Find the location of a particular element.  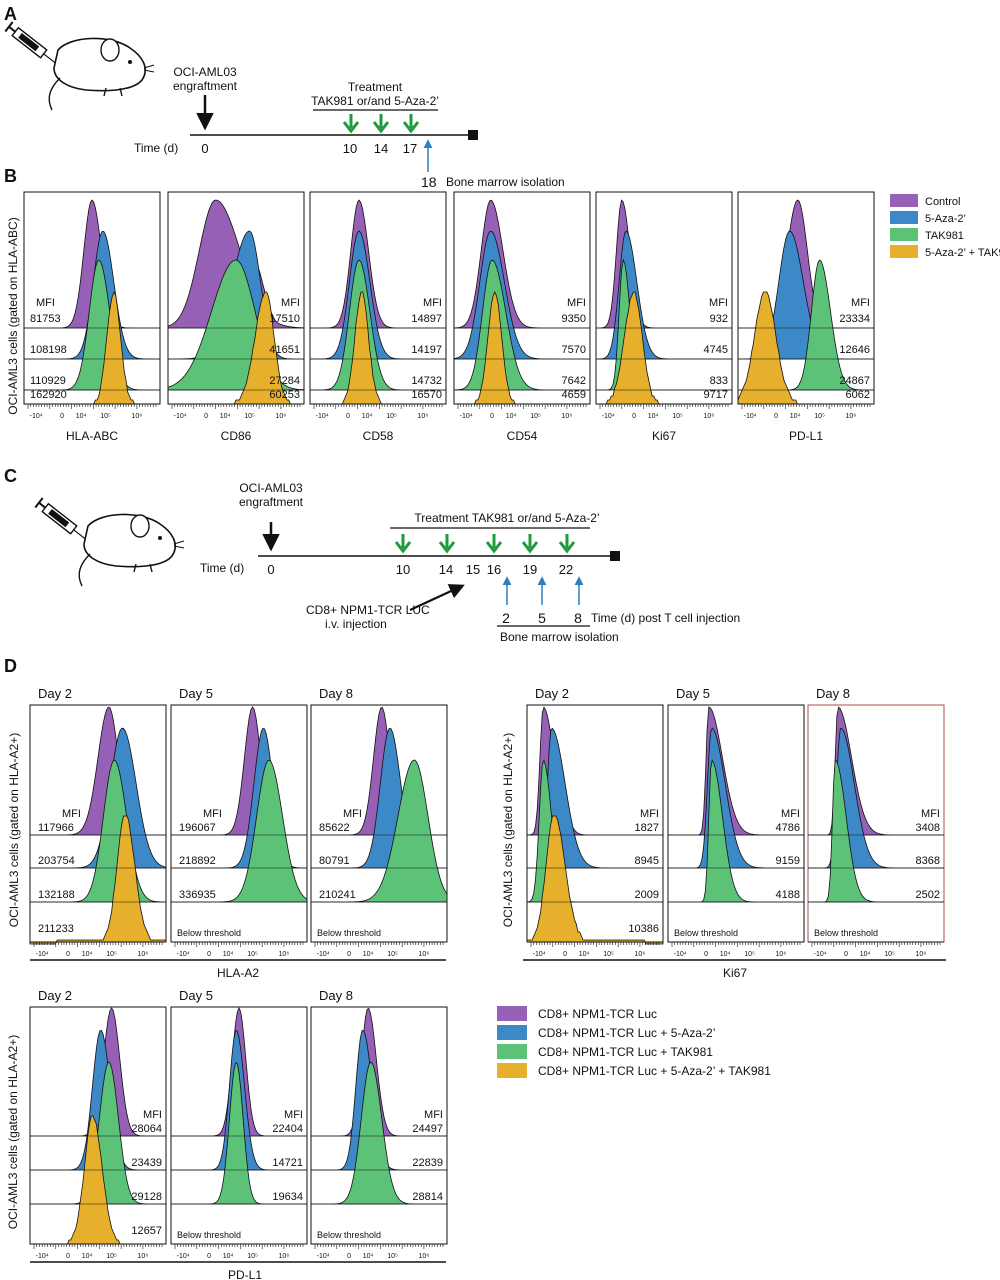

mfi-value: 132188 is located at coordinates (56, 895).